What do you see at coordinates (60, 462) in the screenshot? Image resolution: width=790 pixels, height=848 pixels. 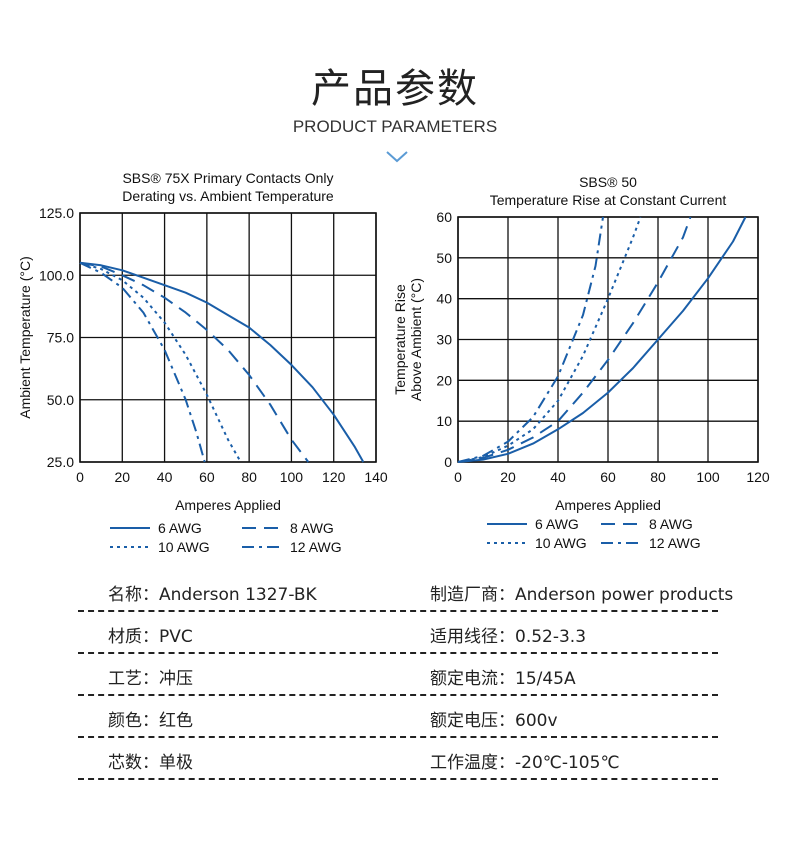 I see `y-tick-label: 25.0` at bounding box center [60, 462].